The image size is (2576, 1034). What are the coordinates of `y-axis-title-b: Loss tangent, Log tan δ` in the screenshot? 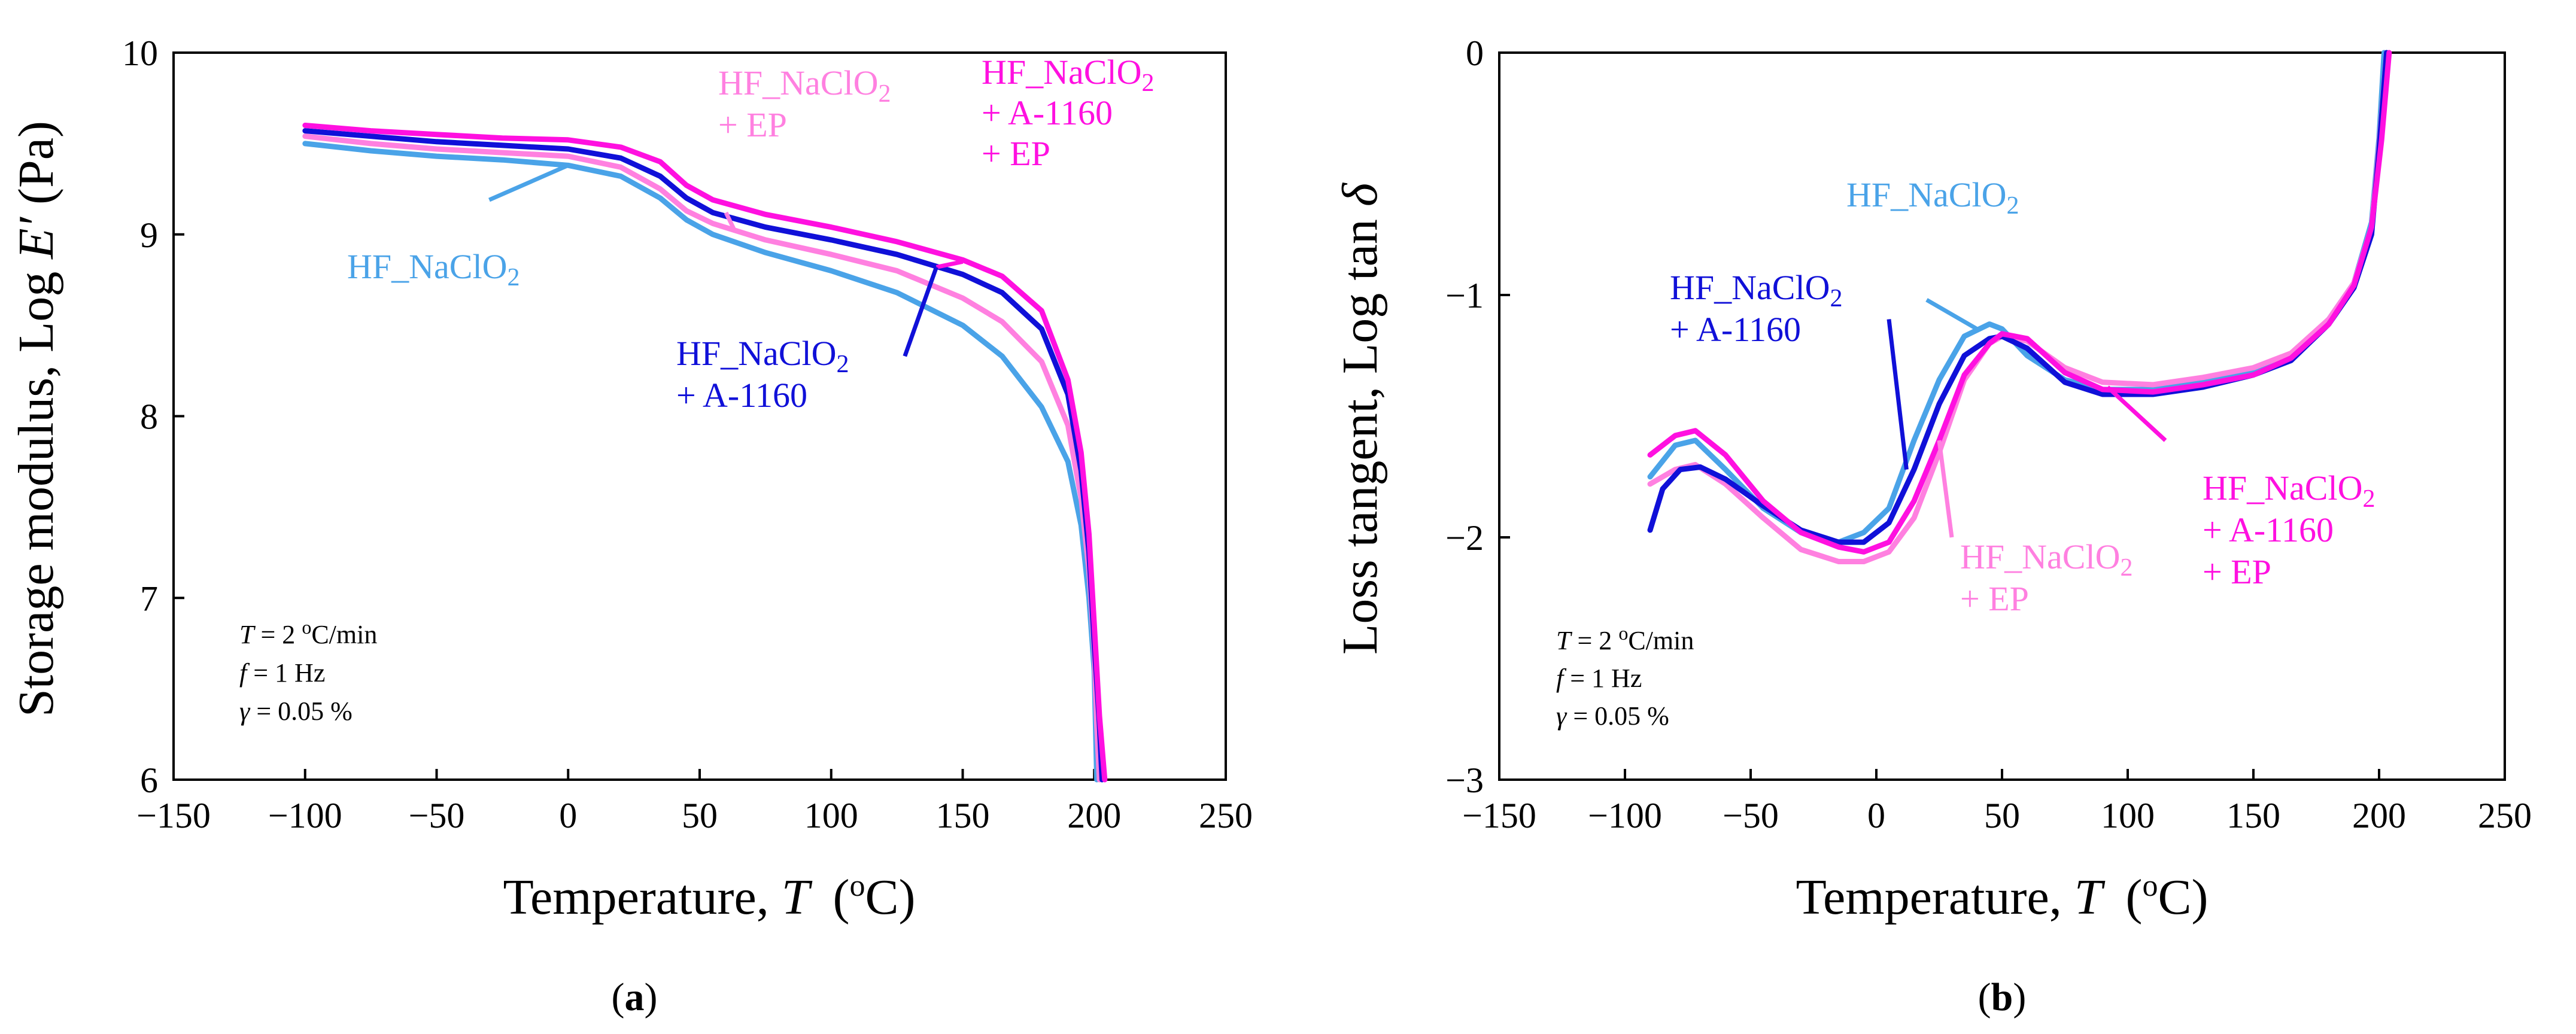 It's located at (1360, 418).